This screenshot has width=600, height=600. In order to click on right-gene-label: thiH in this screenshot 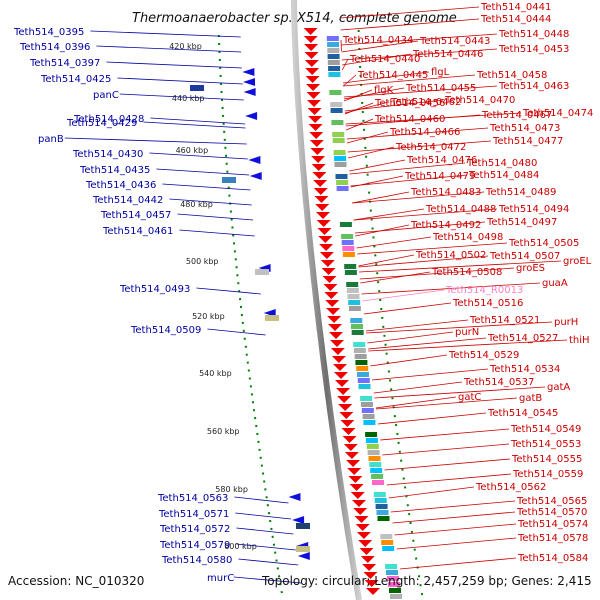, I will do `click(579, 340)`.